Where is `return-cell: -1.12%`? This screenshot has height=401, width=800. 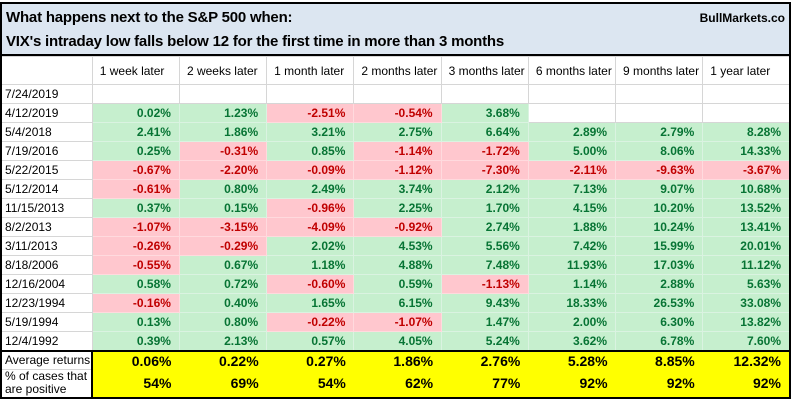 return-cell: -1.12% is located at coordinates (397, 170).